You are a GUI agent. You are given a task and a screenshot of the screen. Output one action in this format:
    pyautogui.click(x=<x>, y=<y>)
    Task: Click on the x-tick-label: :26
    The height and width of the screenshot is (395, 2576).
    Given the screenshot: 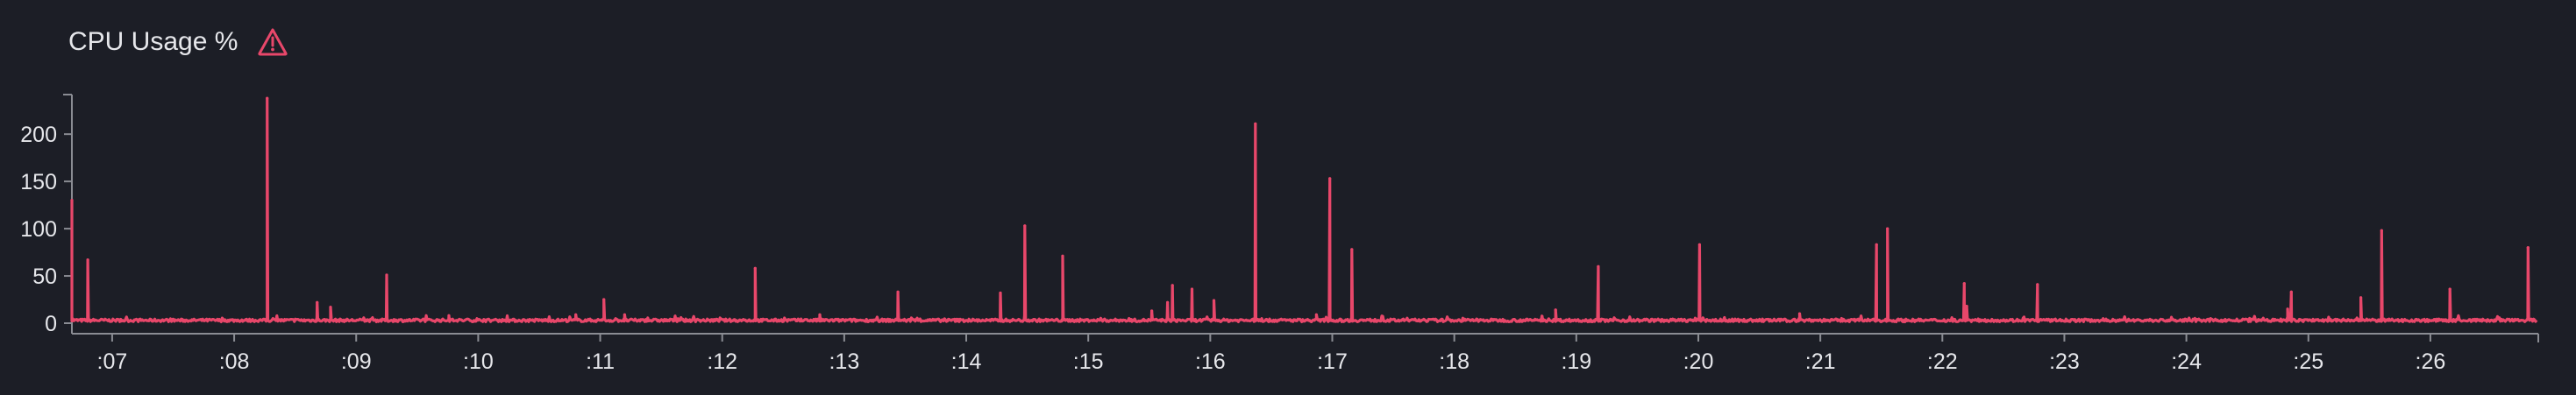 What is the action you would take?
    pyautogui.click(x=2431, y=361)
    